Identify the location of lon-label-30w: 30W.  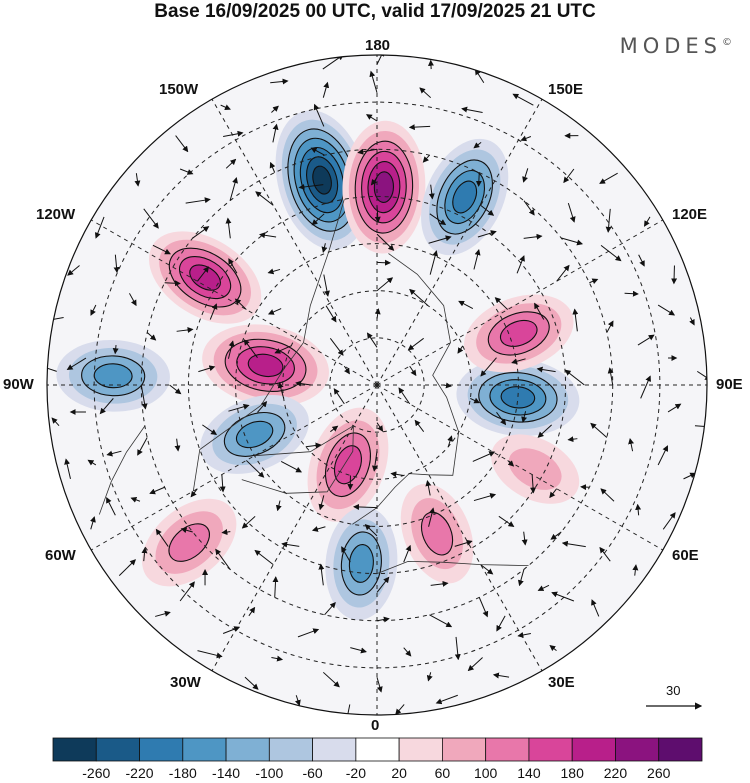
(185, 682).